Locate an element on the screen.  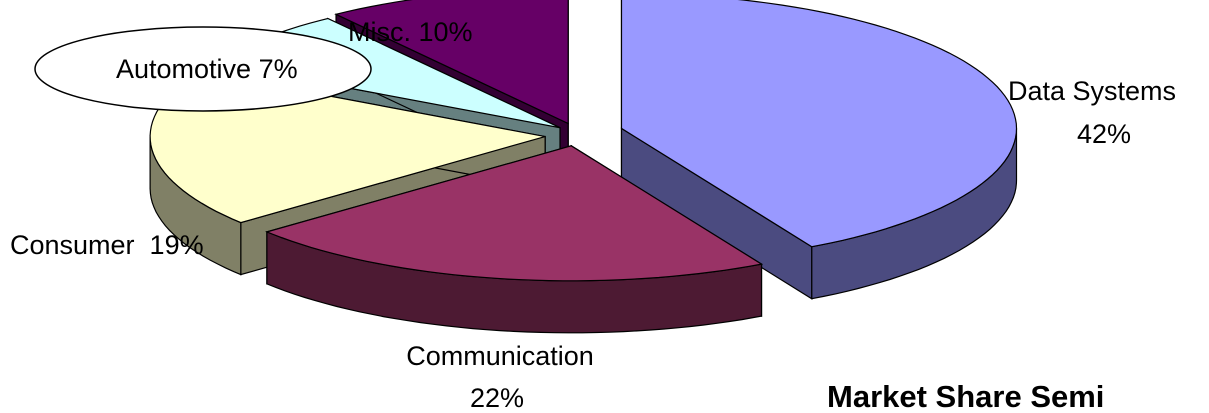
slice-label-consumer: Consumer 19% is located at coordinates (107, 245).